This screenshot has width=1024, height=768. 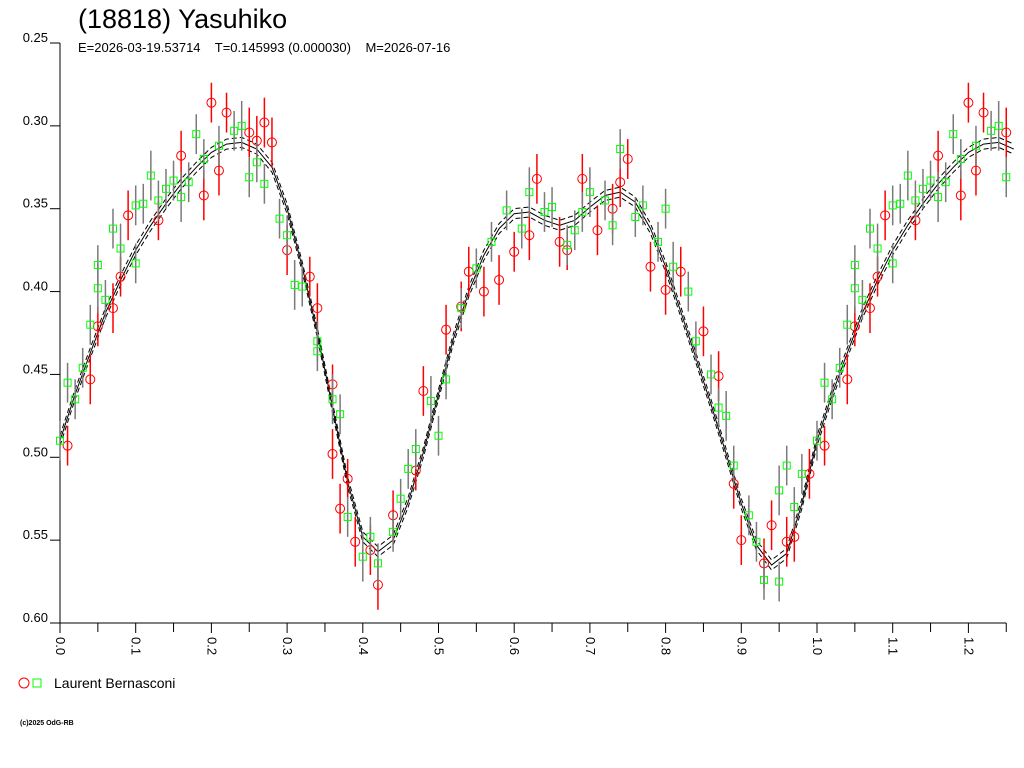 What do you see at coordinates (35, 451) in the screenshot?
I see `y-tick-label: 0.50` at bounding box center [35, 451].